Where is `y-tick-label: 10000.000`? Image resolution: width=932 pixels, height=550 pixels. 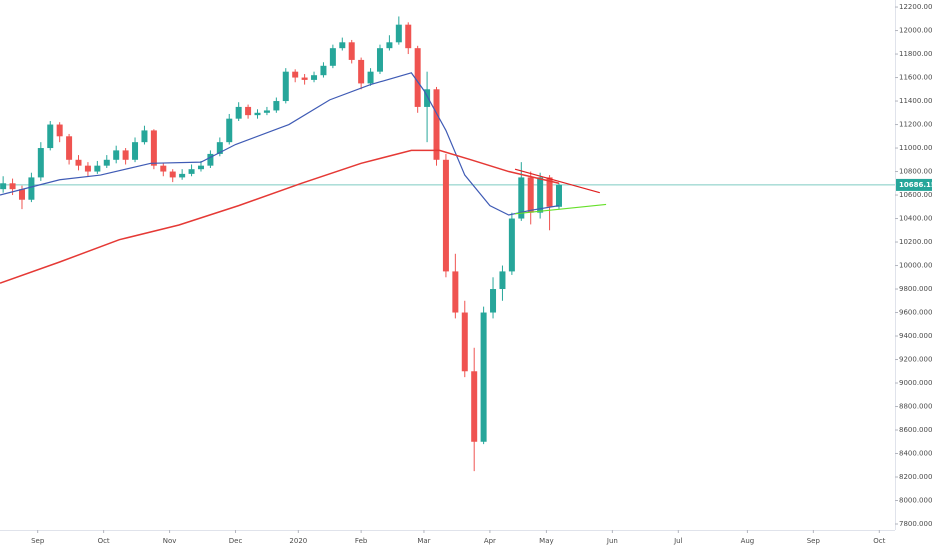
y-tick-label: 10000.000 is located at coordinates (915, 266).